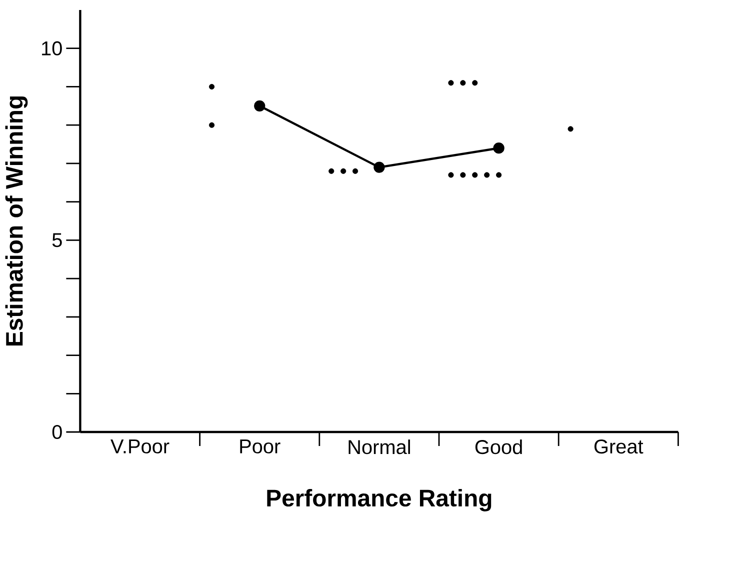 The image size is (742, 563). What do you see at coordinates (140, 447) in the screenshot?
I see `x-tick-label: V.Poor` at bounding box center [140, 447].